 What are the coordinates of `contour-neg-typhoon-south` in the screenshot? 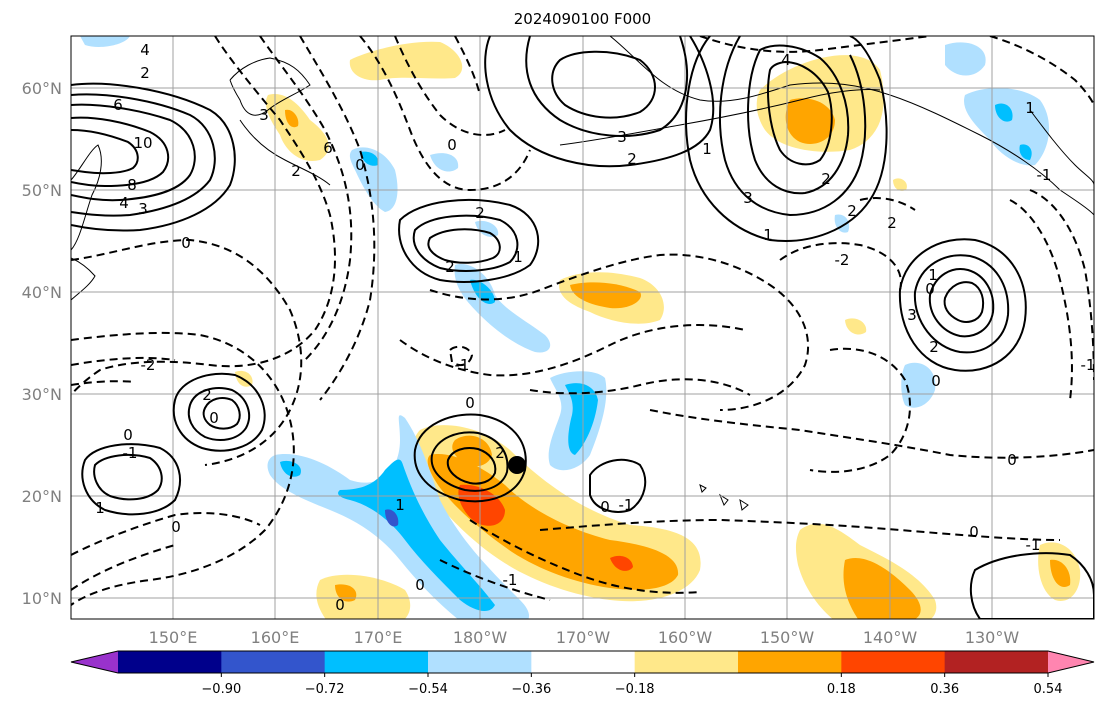 It's located at (585, 556).